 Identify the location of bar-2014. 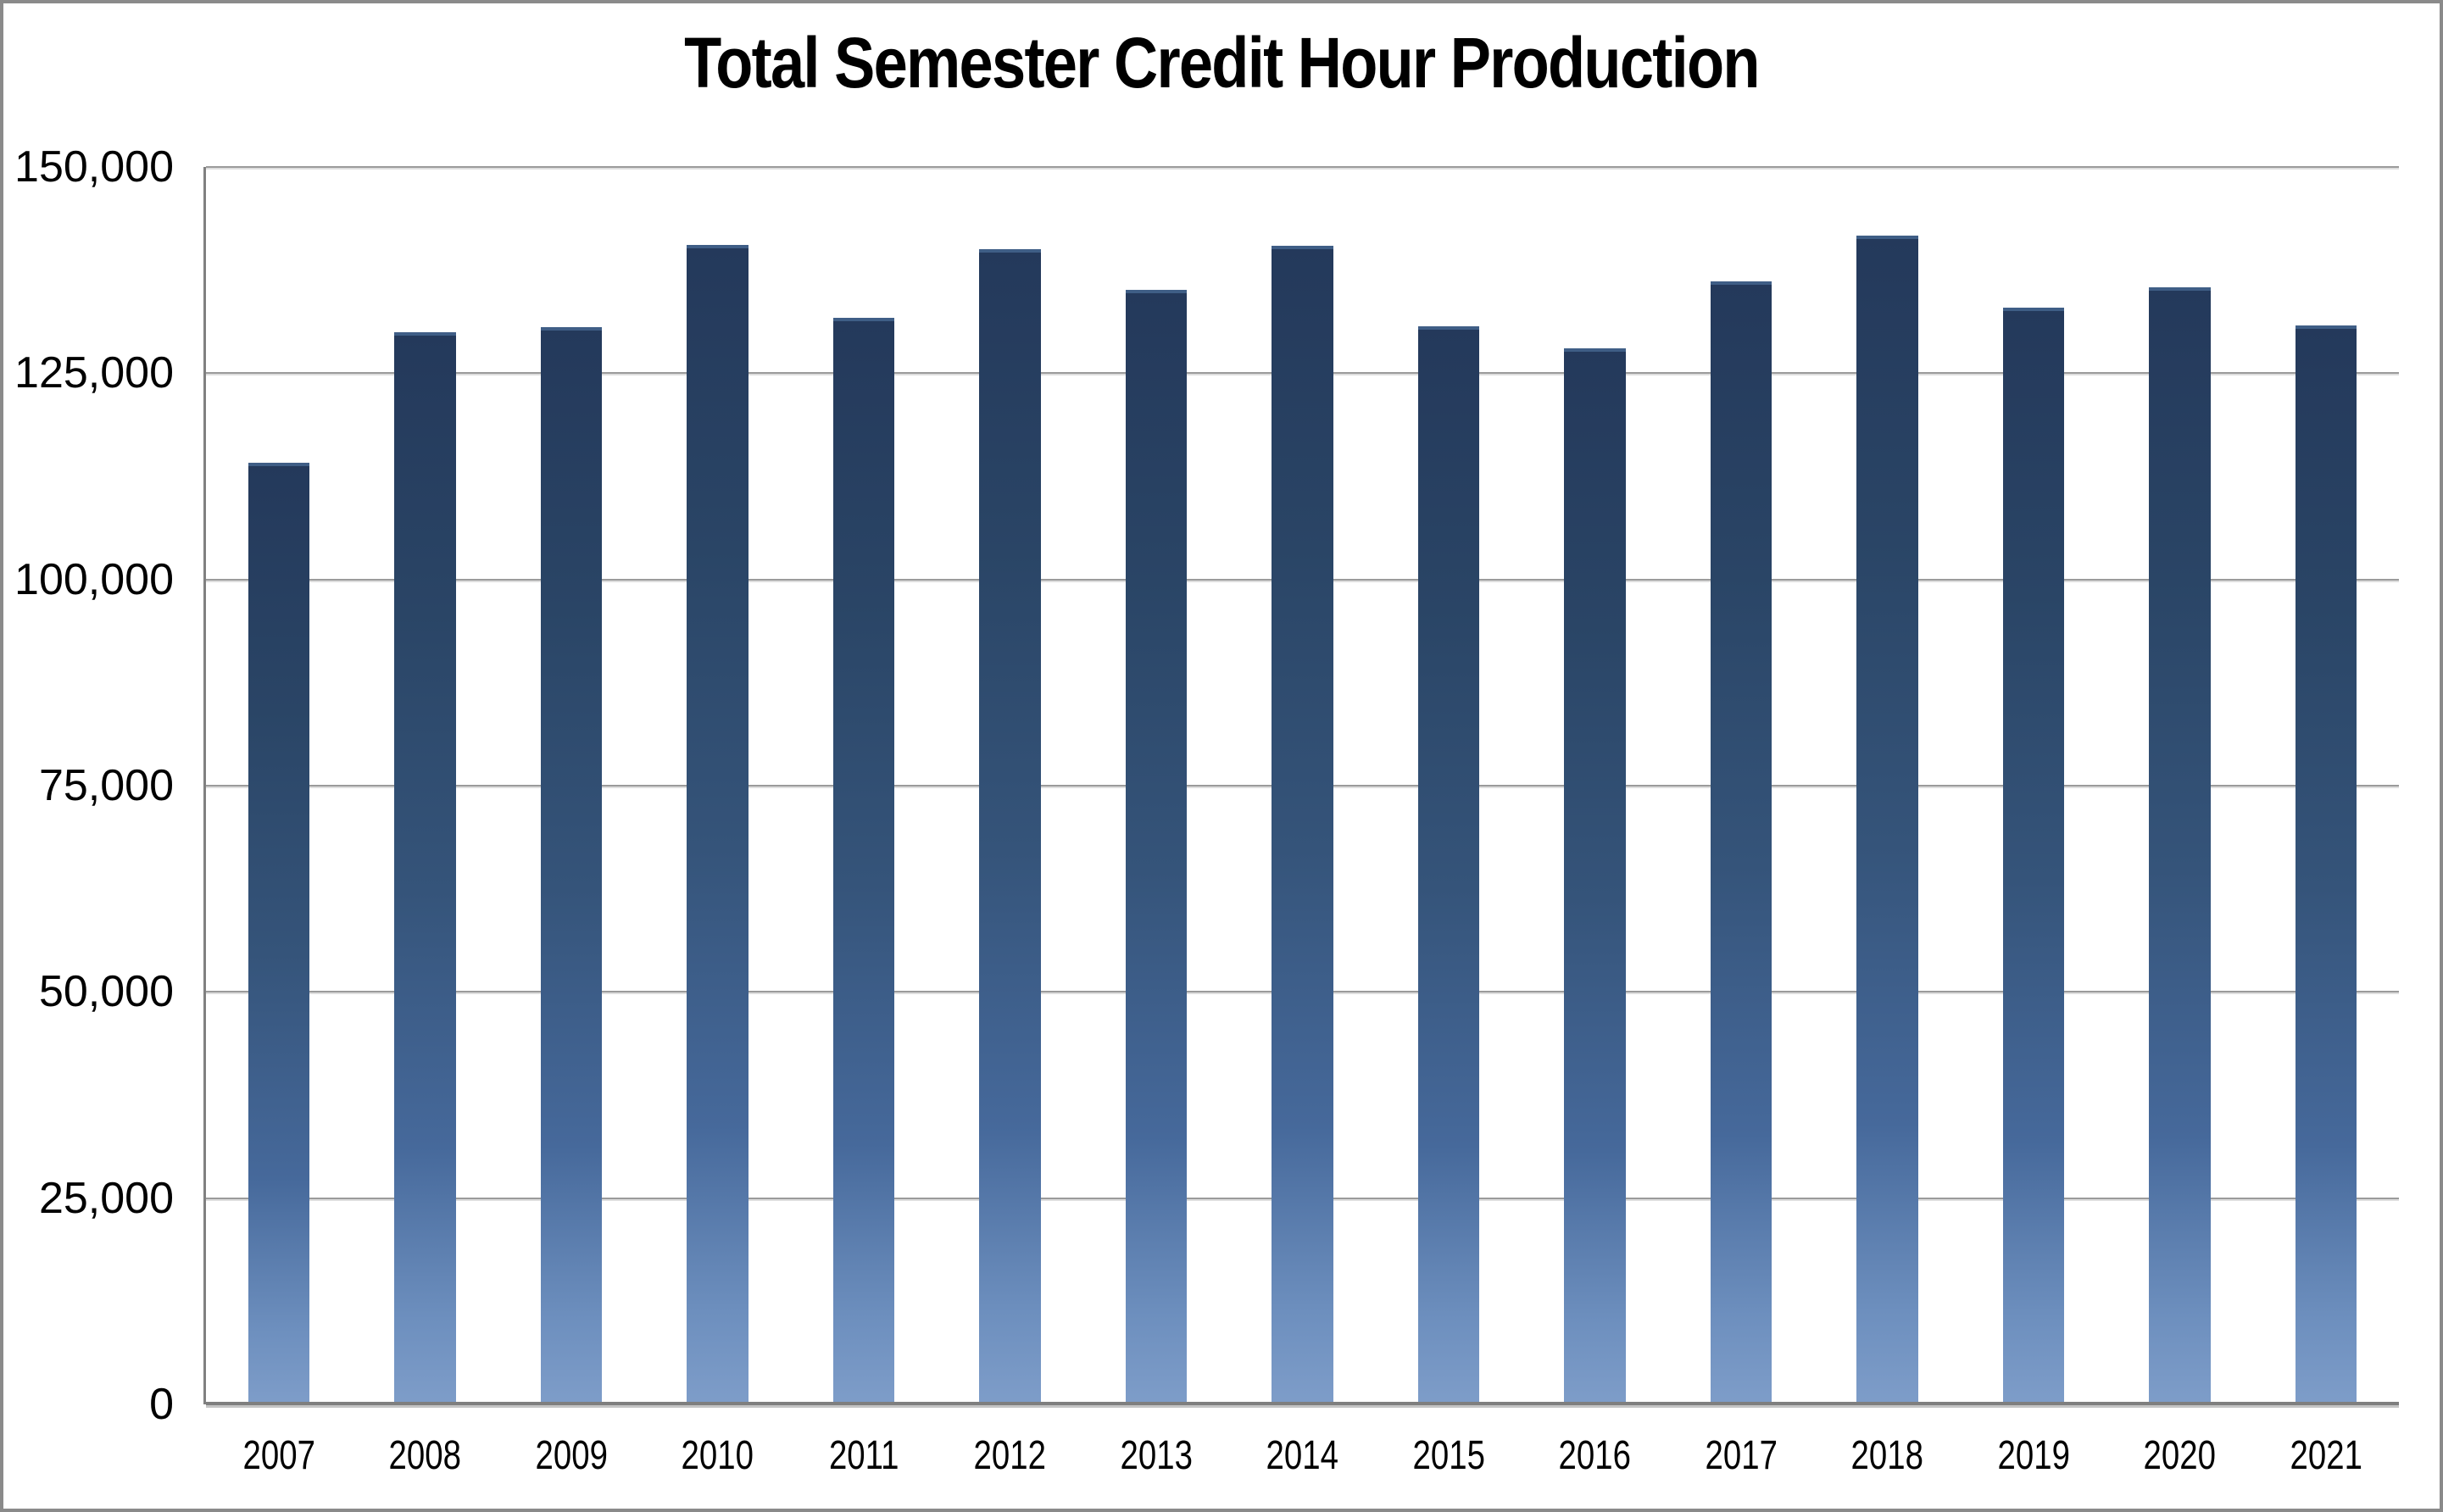
(1303, 825).